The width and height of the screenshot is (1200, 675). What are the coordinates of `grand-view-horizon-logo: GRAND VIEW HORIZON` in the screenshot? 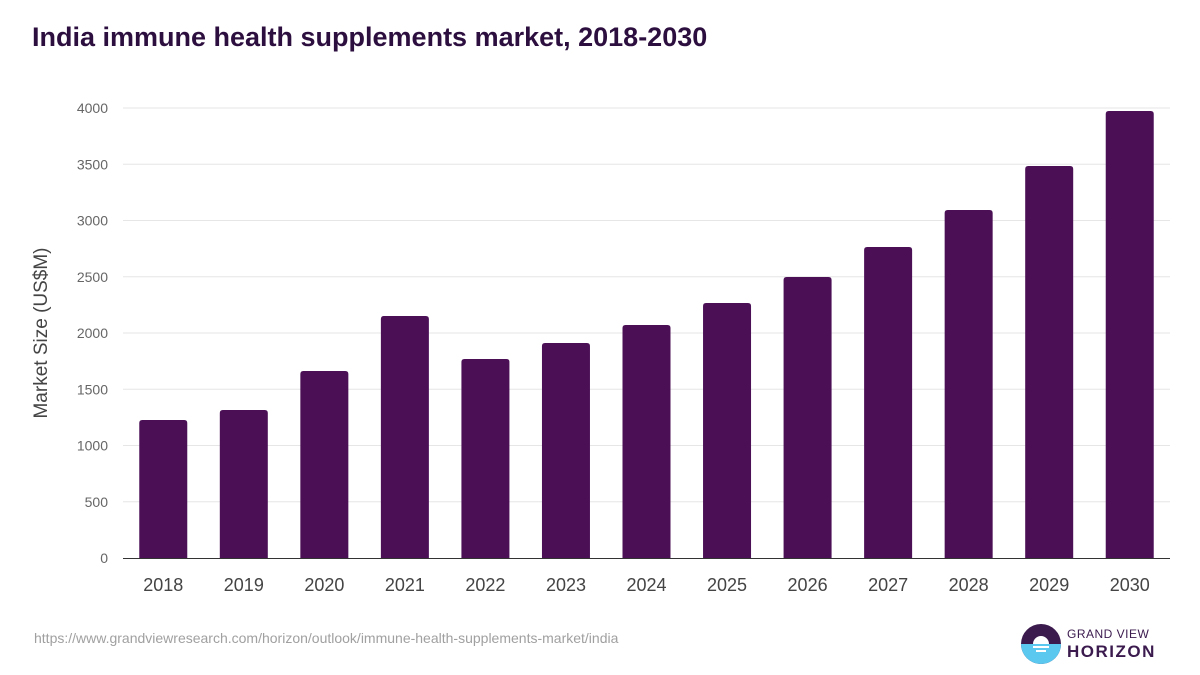 It's located at (1090, 644).